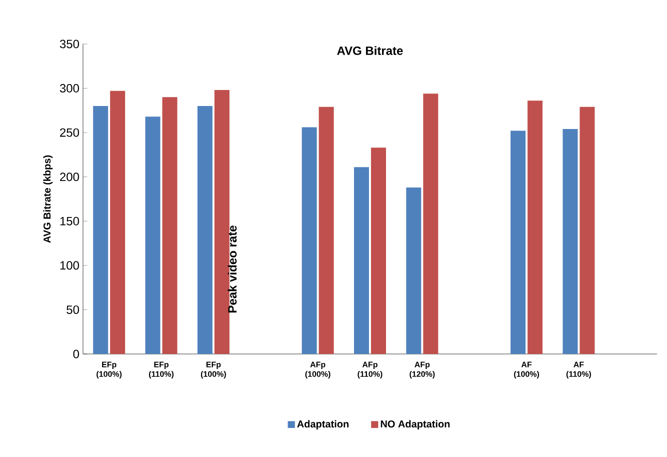 The height and width of the screenshot is (457, 667). I want to click on x-tick-label: EFp (110%), so click(161, 370).